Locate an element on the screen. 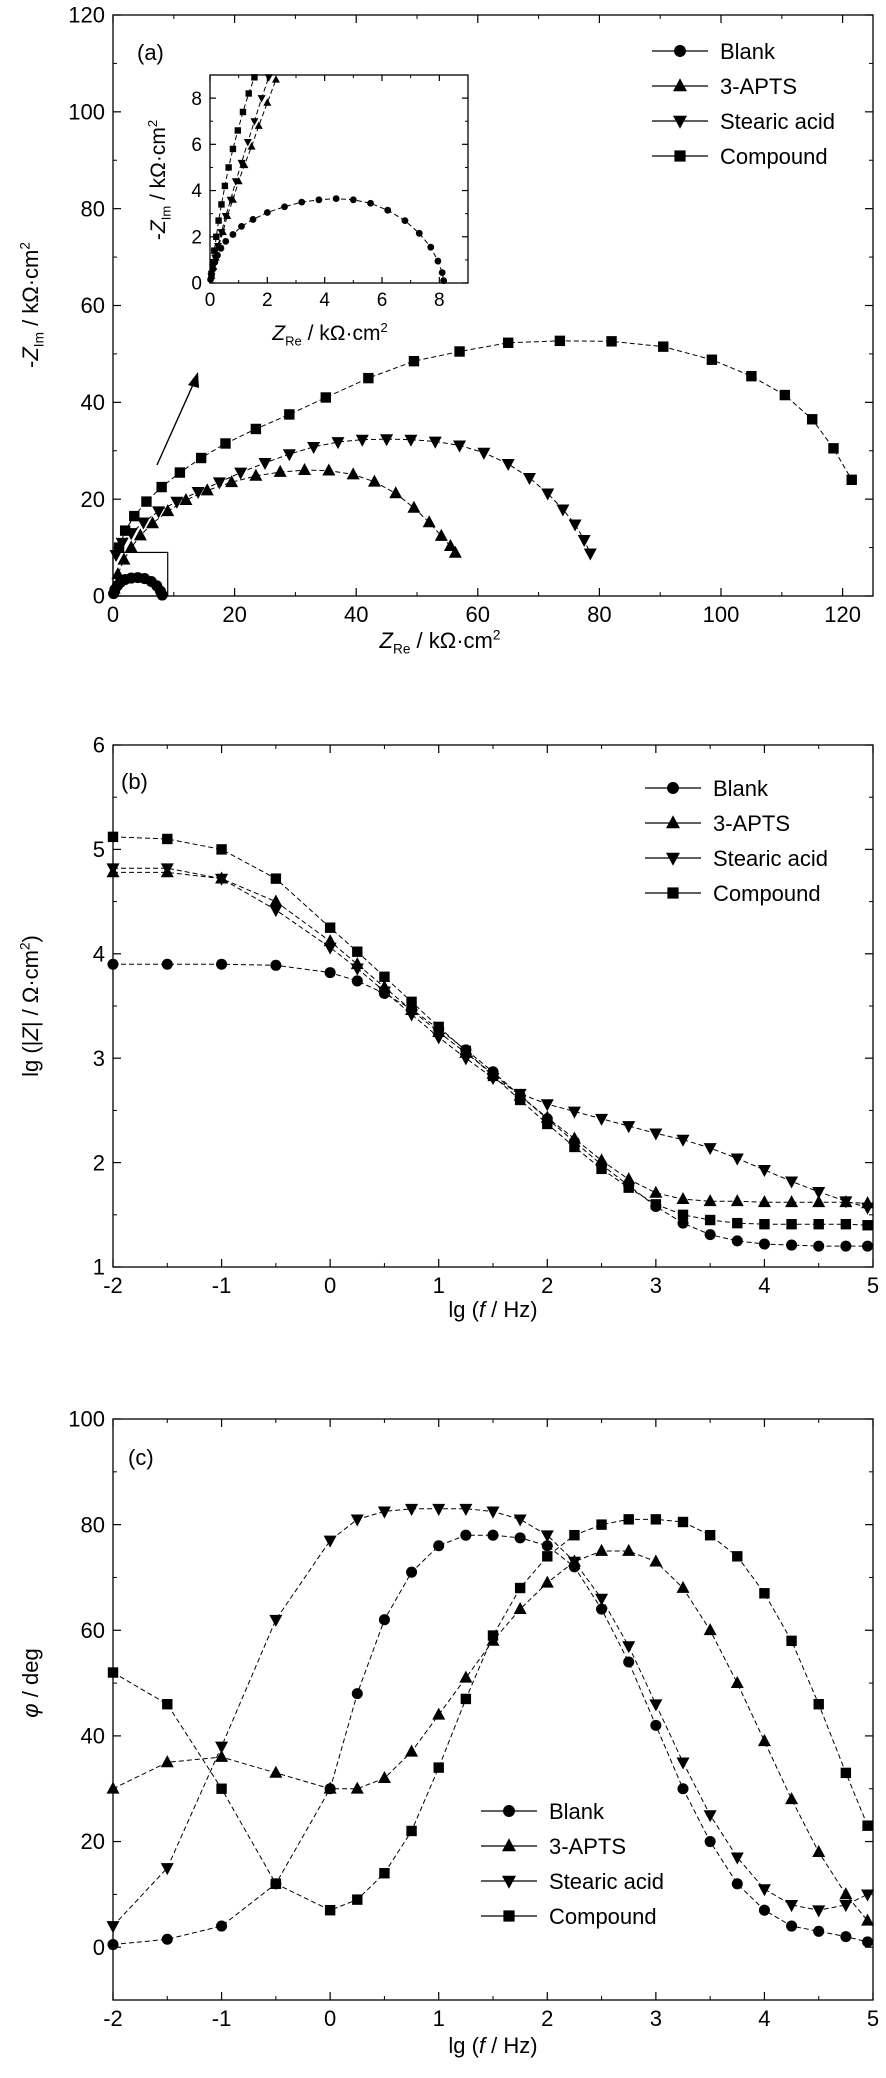  c-x-tick-label: 3 is located at coordinates (656, 2018).